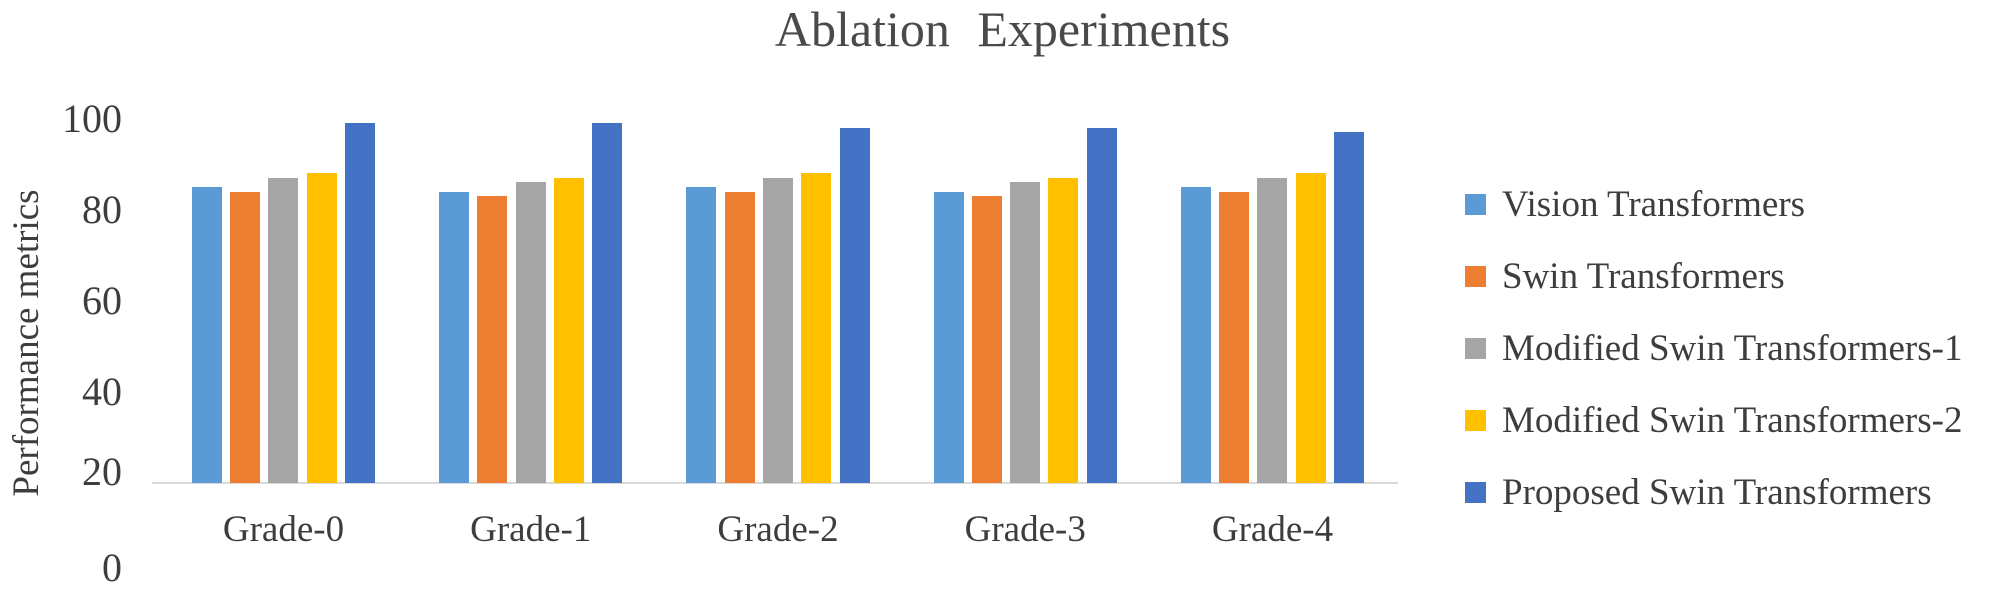  What do you see at coordinates (1002, 29) in the screenshot?
I see `chart-title: Ablation Experiments` at bounding box center [1002, 29].